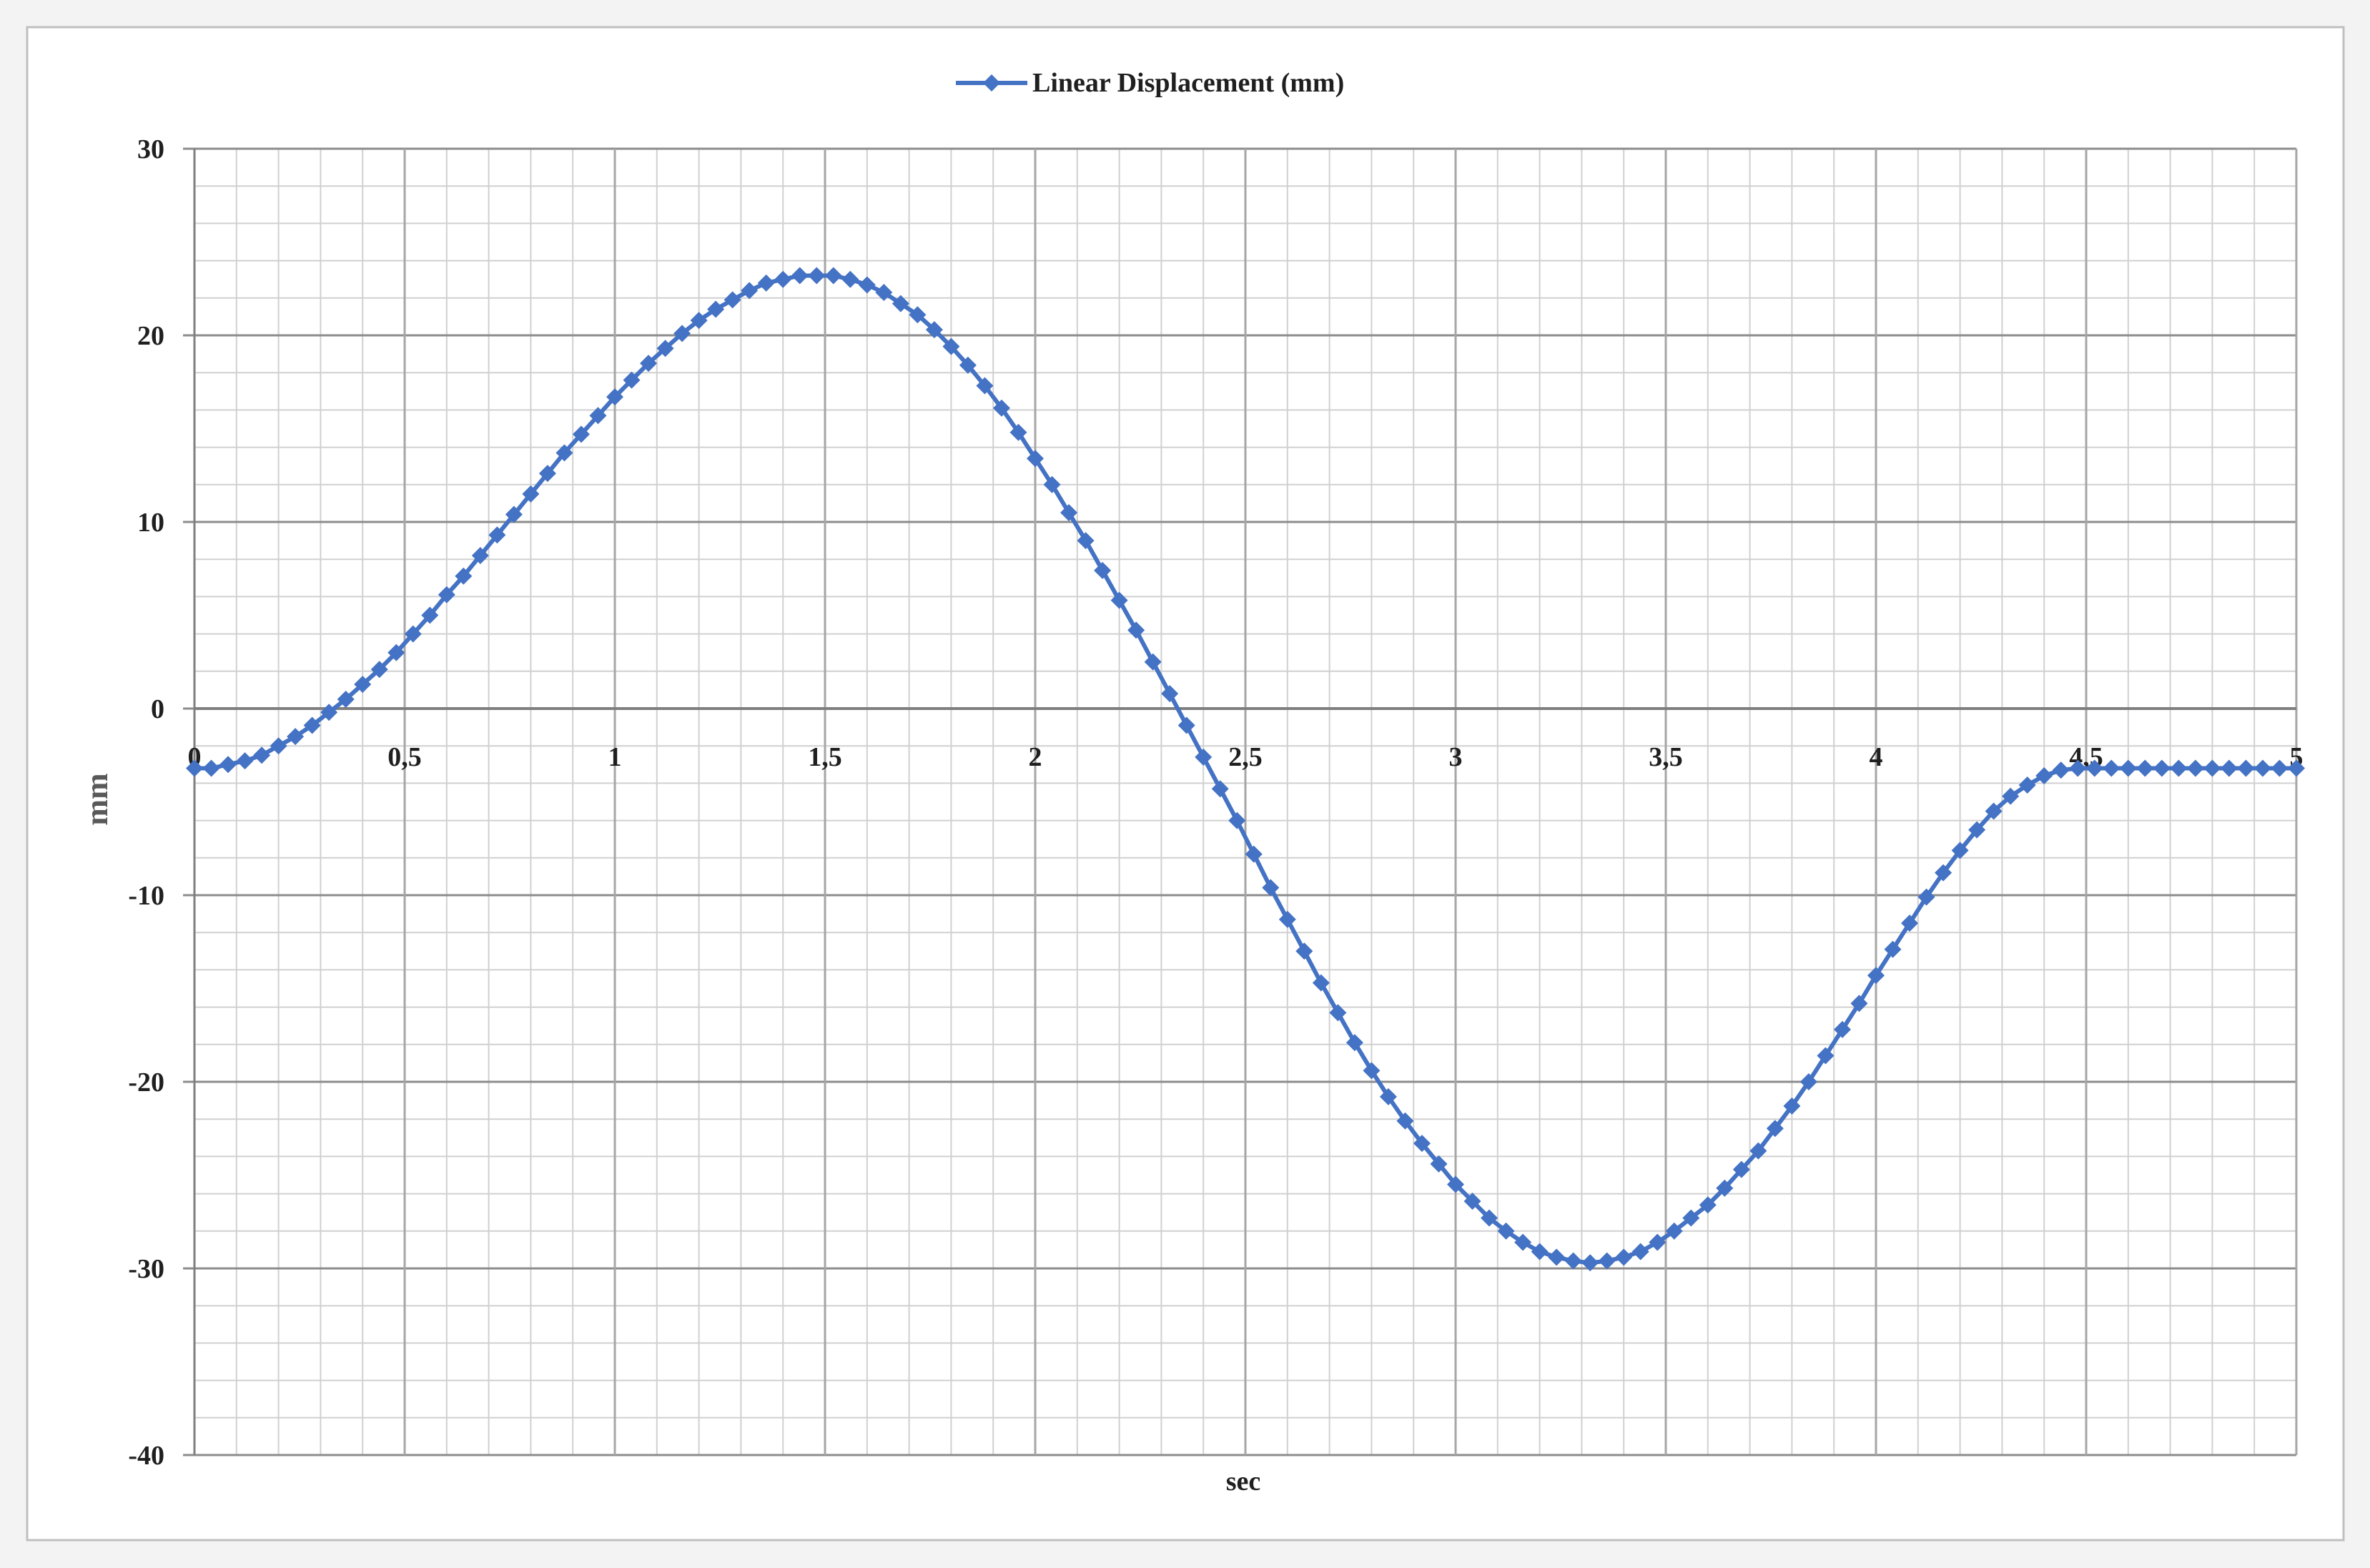 The image size is (2370, 1568). Describe the element at coordinates (146, 1082) in the screenshot. I see `y-tick-label: -20` at that location.